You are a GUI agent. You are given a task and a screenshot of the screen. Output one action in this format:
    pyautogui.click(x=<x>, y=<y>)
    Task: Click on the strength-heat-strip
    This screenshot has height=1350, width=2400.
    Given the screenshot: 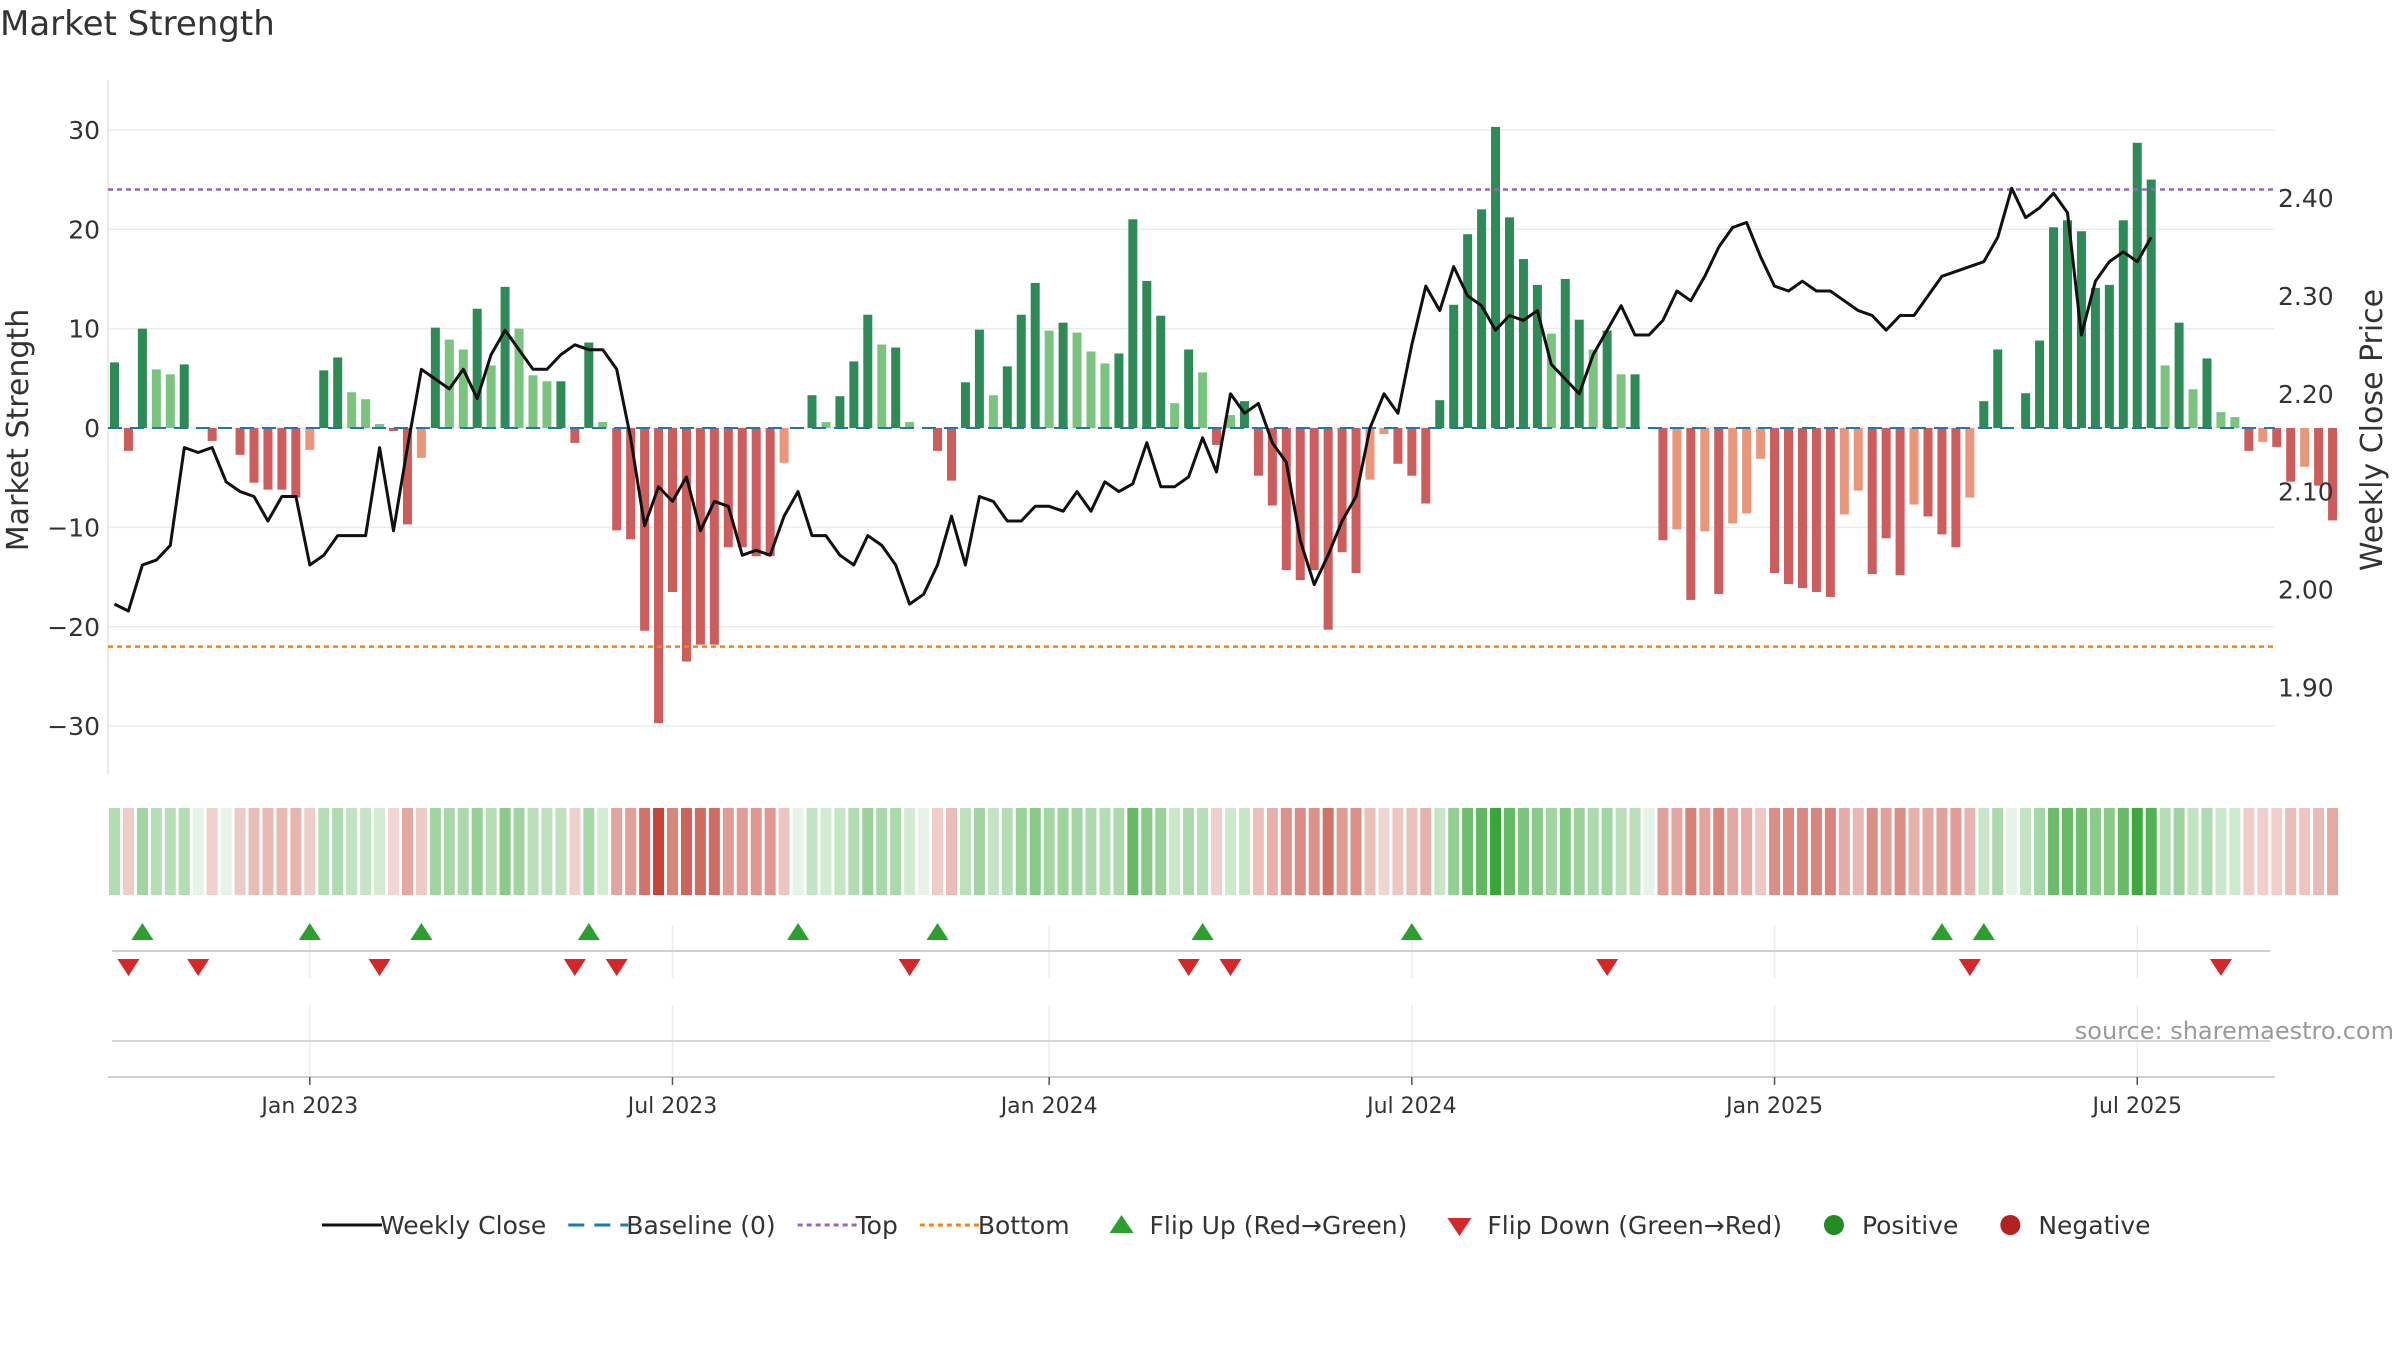 What is the action you would take?
    pyautogui.click(x=1224, y=851)
    